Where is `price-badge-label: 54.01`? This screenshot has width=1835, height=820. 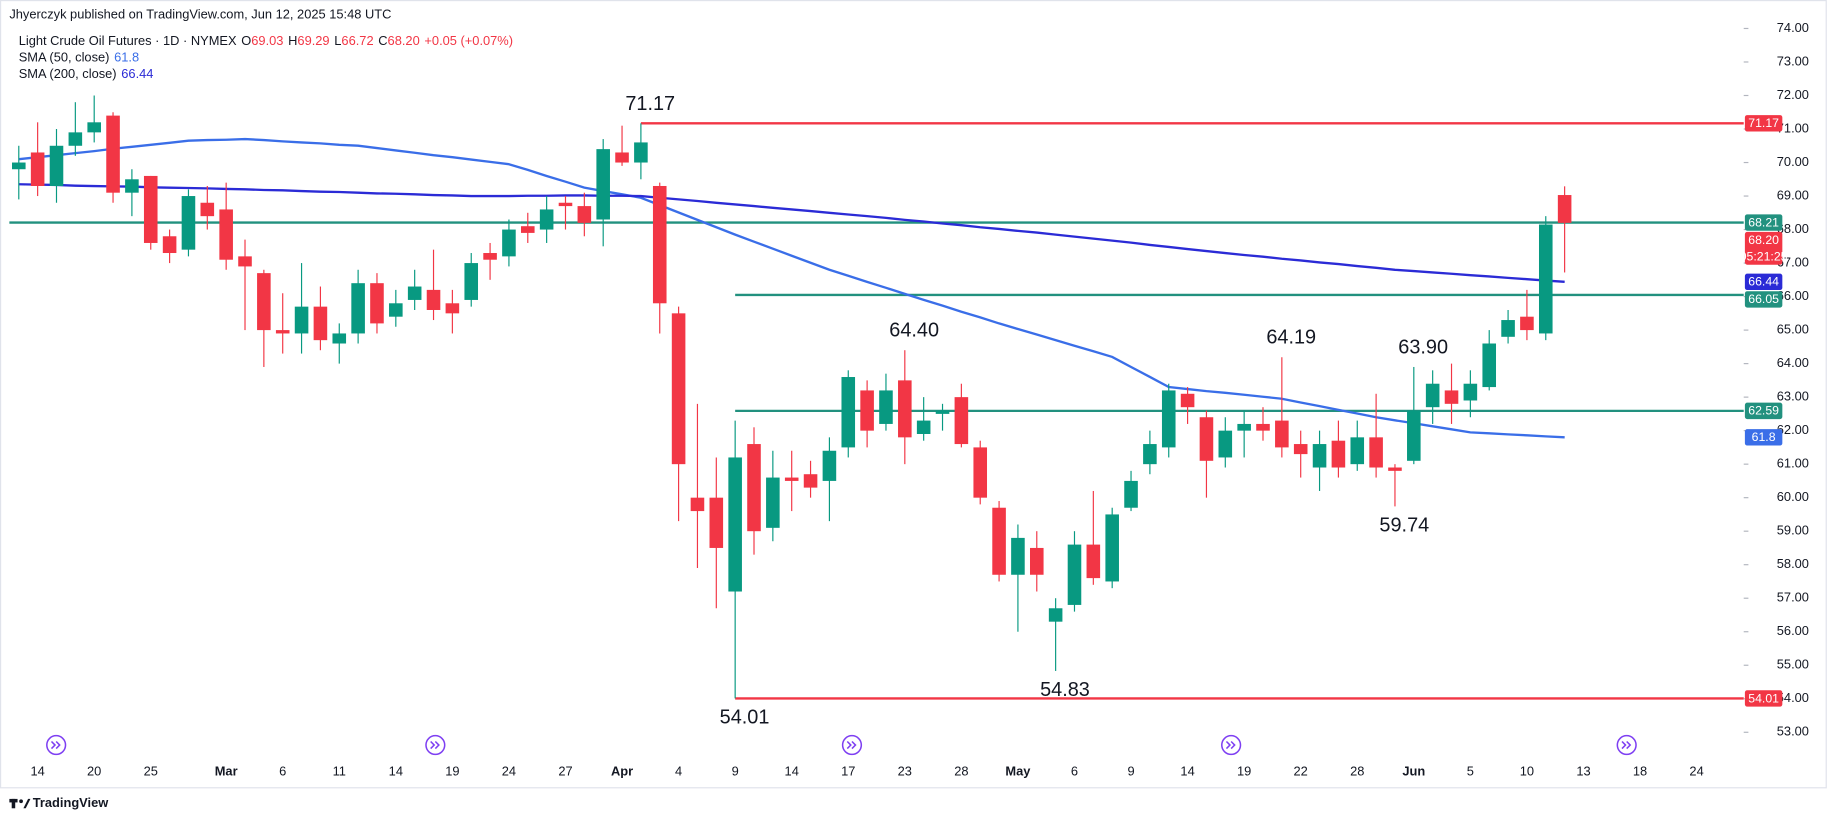
price-badge-label: 54.01 is located at coordinates (1763, 698).